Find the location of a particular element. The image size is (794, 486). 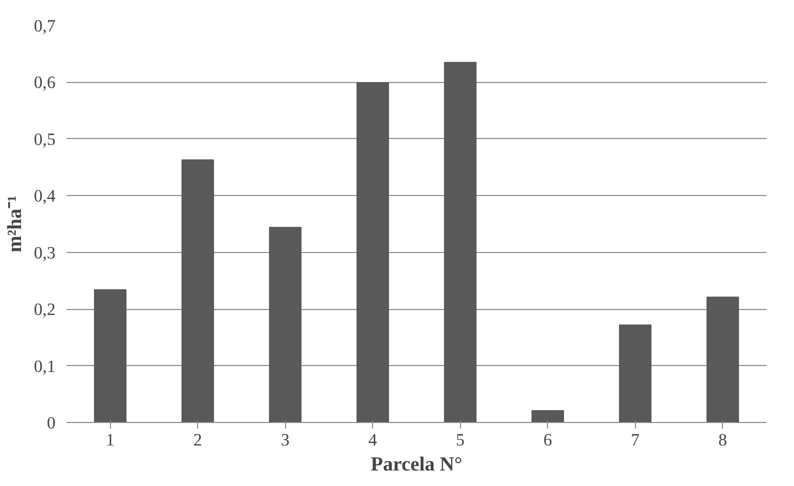

x-tick-label: 4 is located at coordinates (373, 440).